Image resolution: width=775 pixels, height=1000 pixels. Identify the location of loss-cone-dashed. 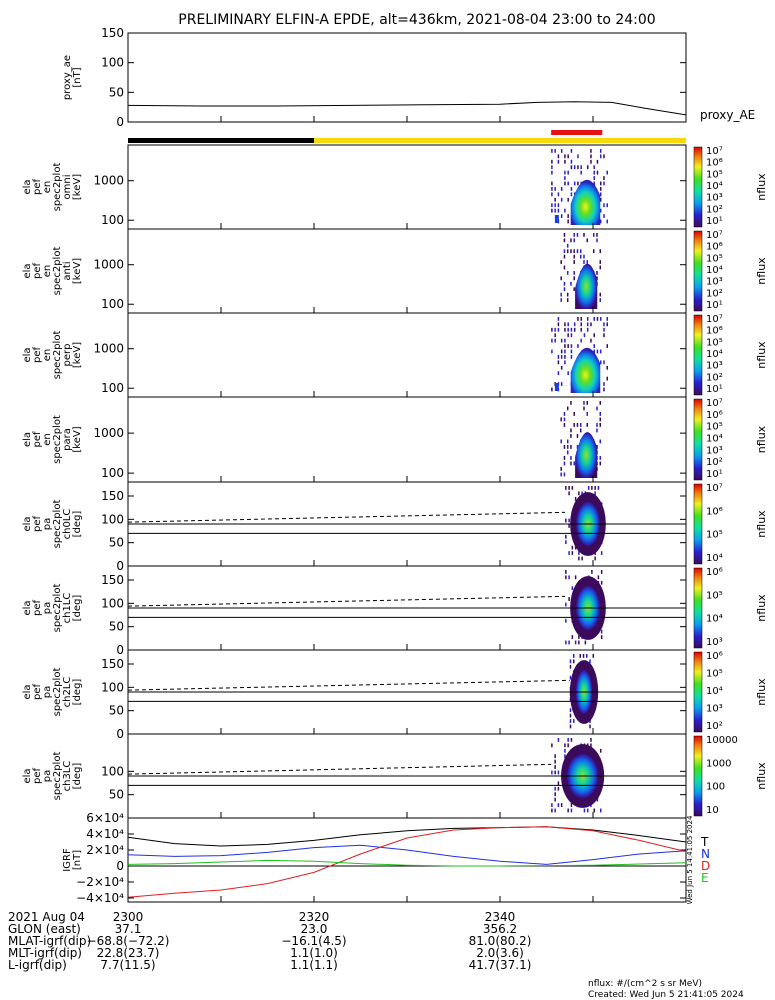
(346, 601).